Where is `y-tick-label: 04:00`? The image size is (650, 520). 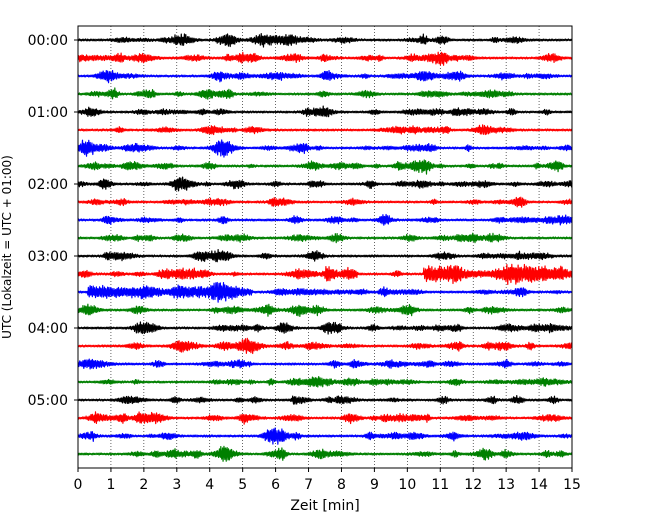 y-tick-label: 04:00 is located at coordinates (48, 329).